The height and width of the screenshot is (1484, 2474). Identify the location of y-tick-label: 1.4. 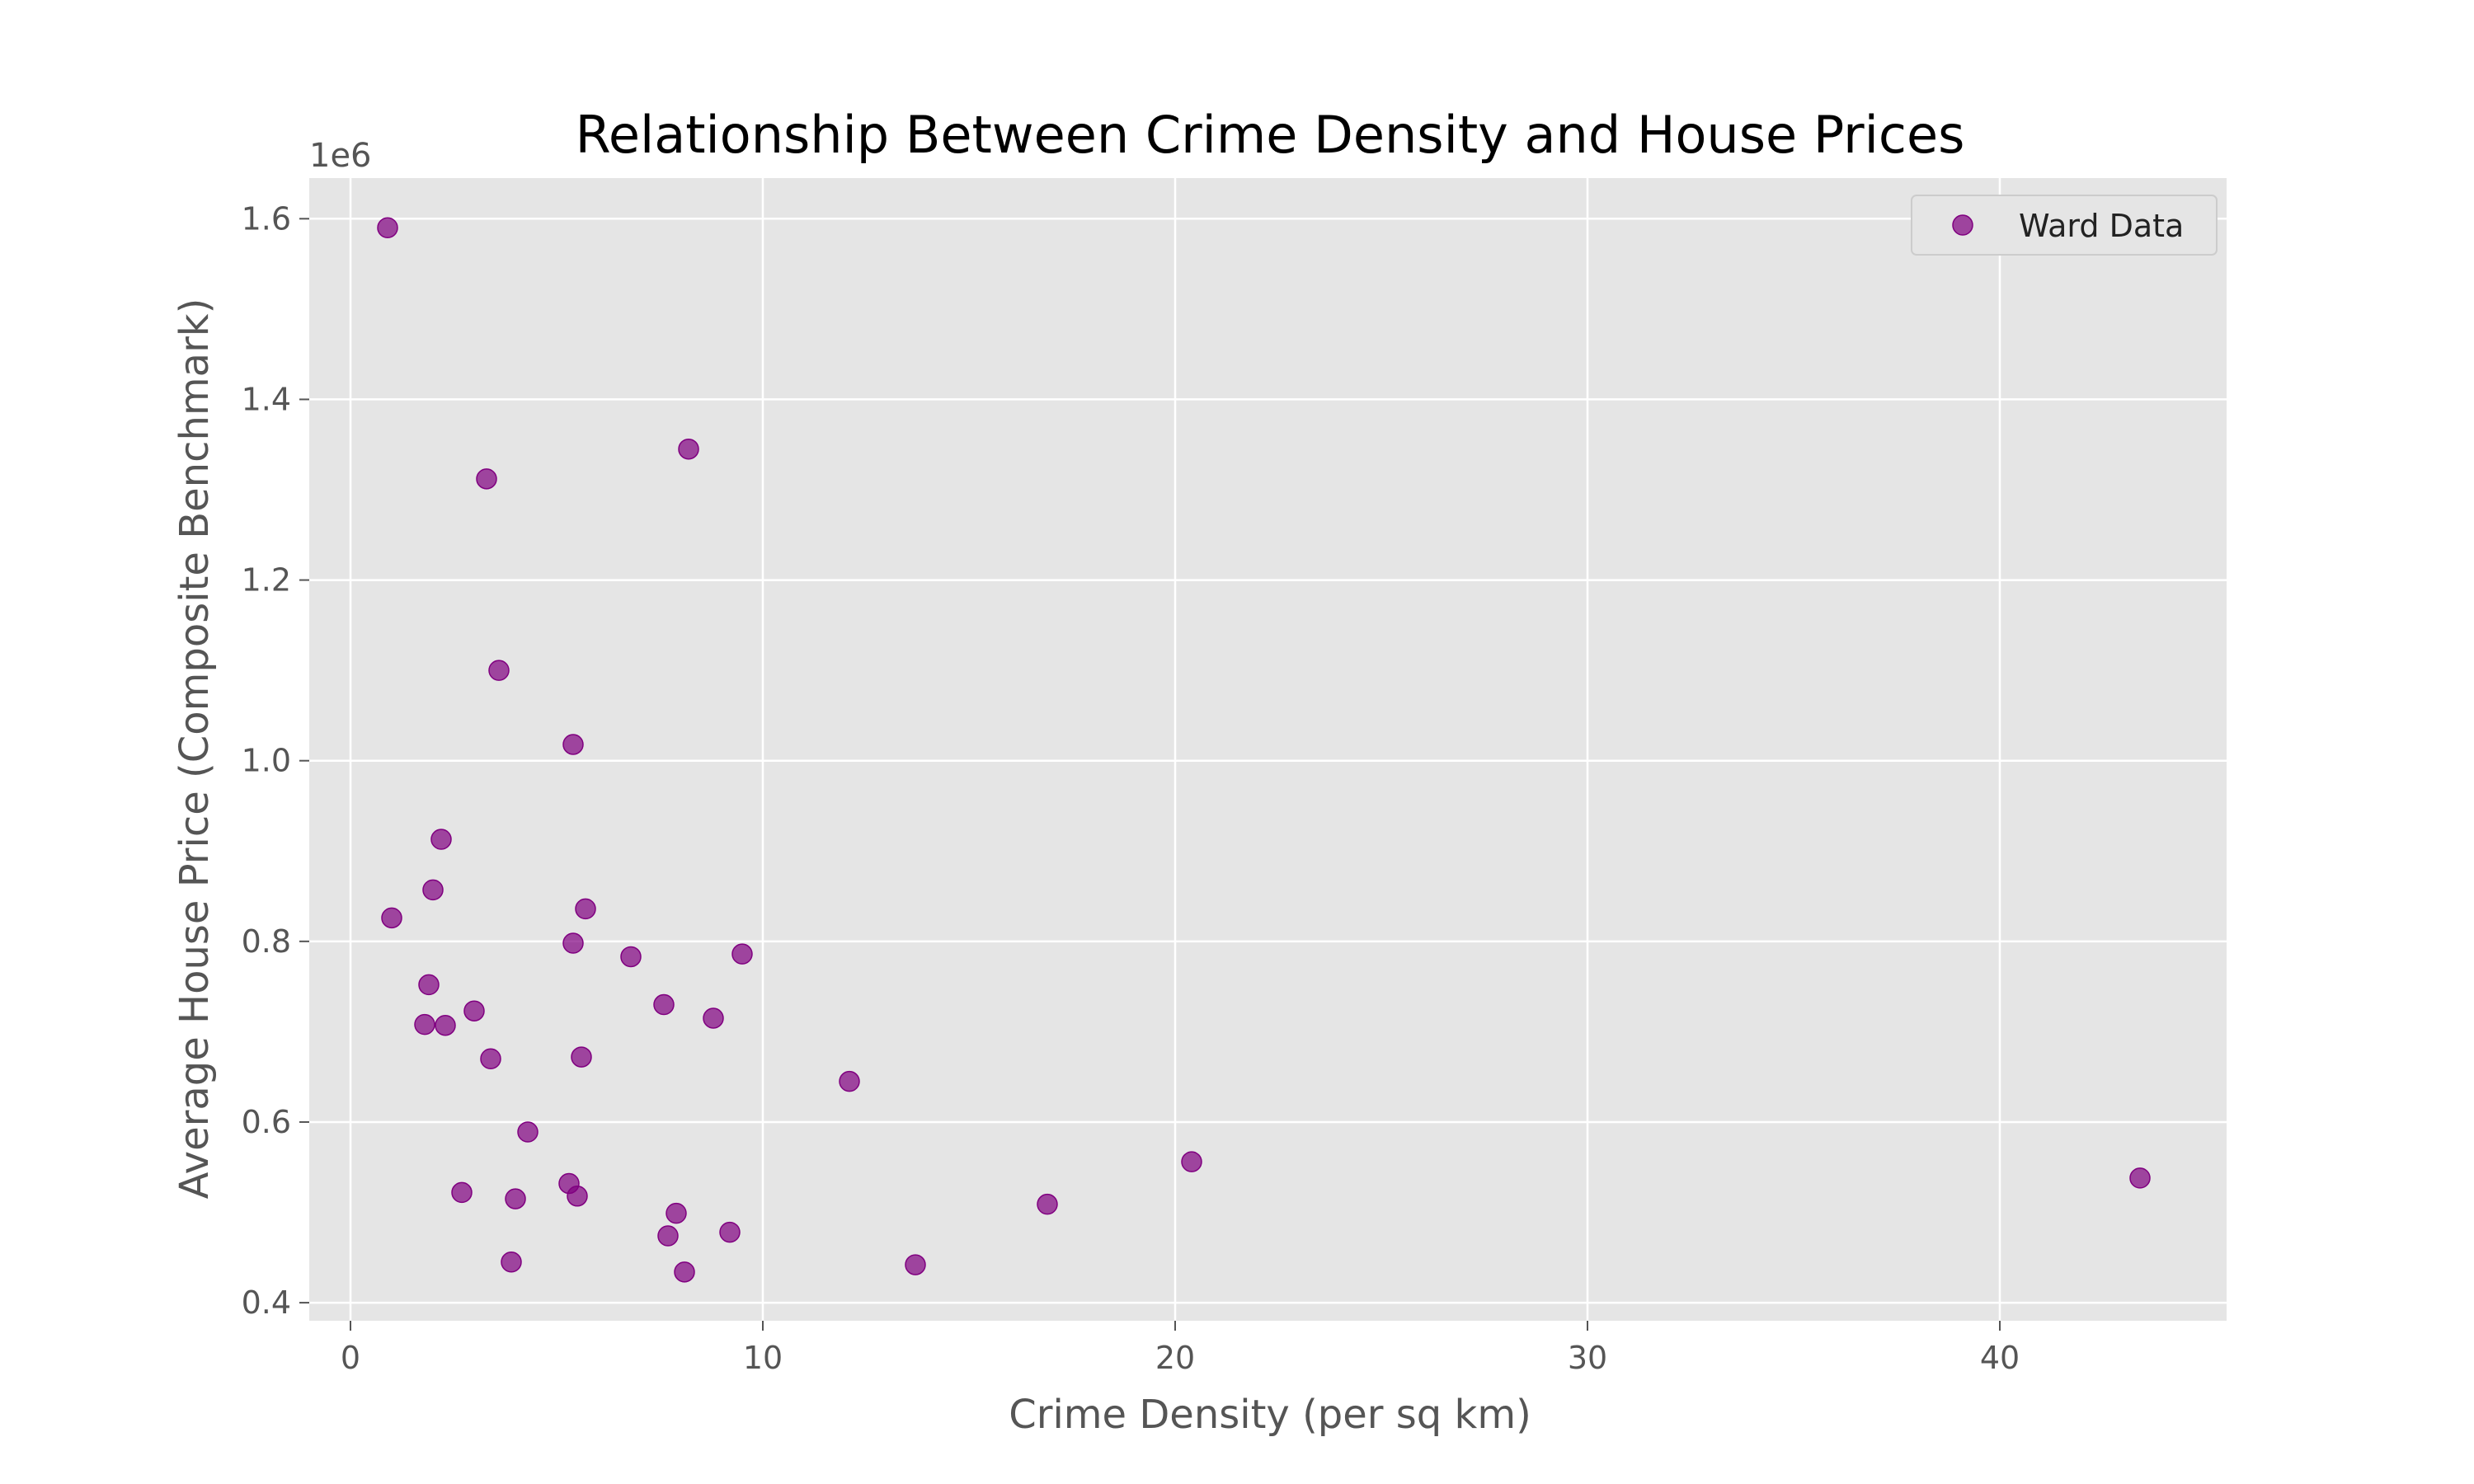
(266, 399).